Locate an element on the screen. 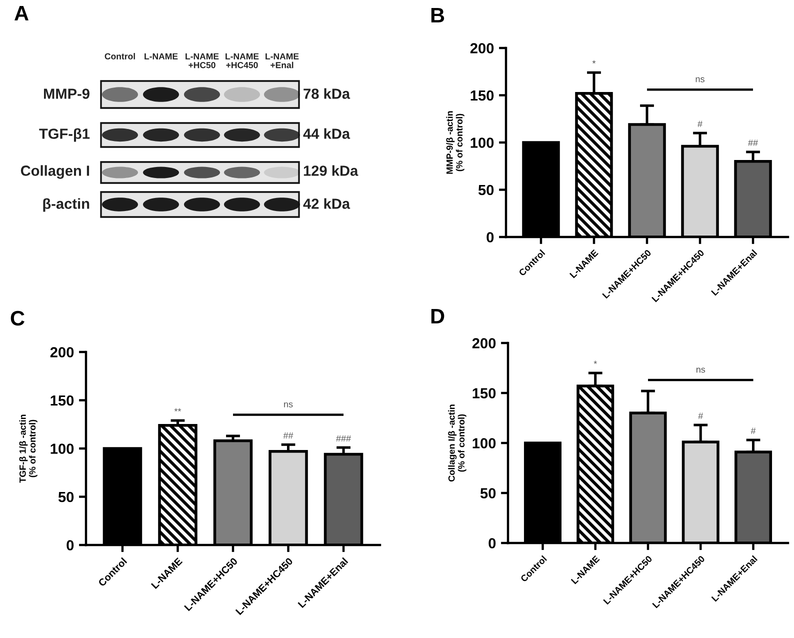 The width and height of the screenshot is (794, 638). chart-title: C is located at coordinates (17, 318).